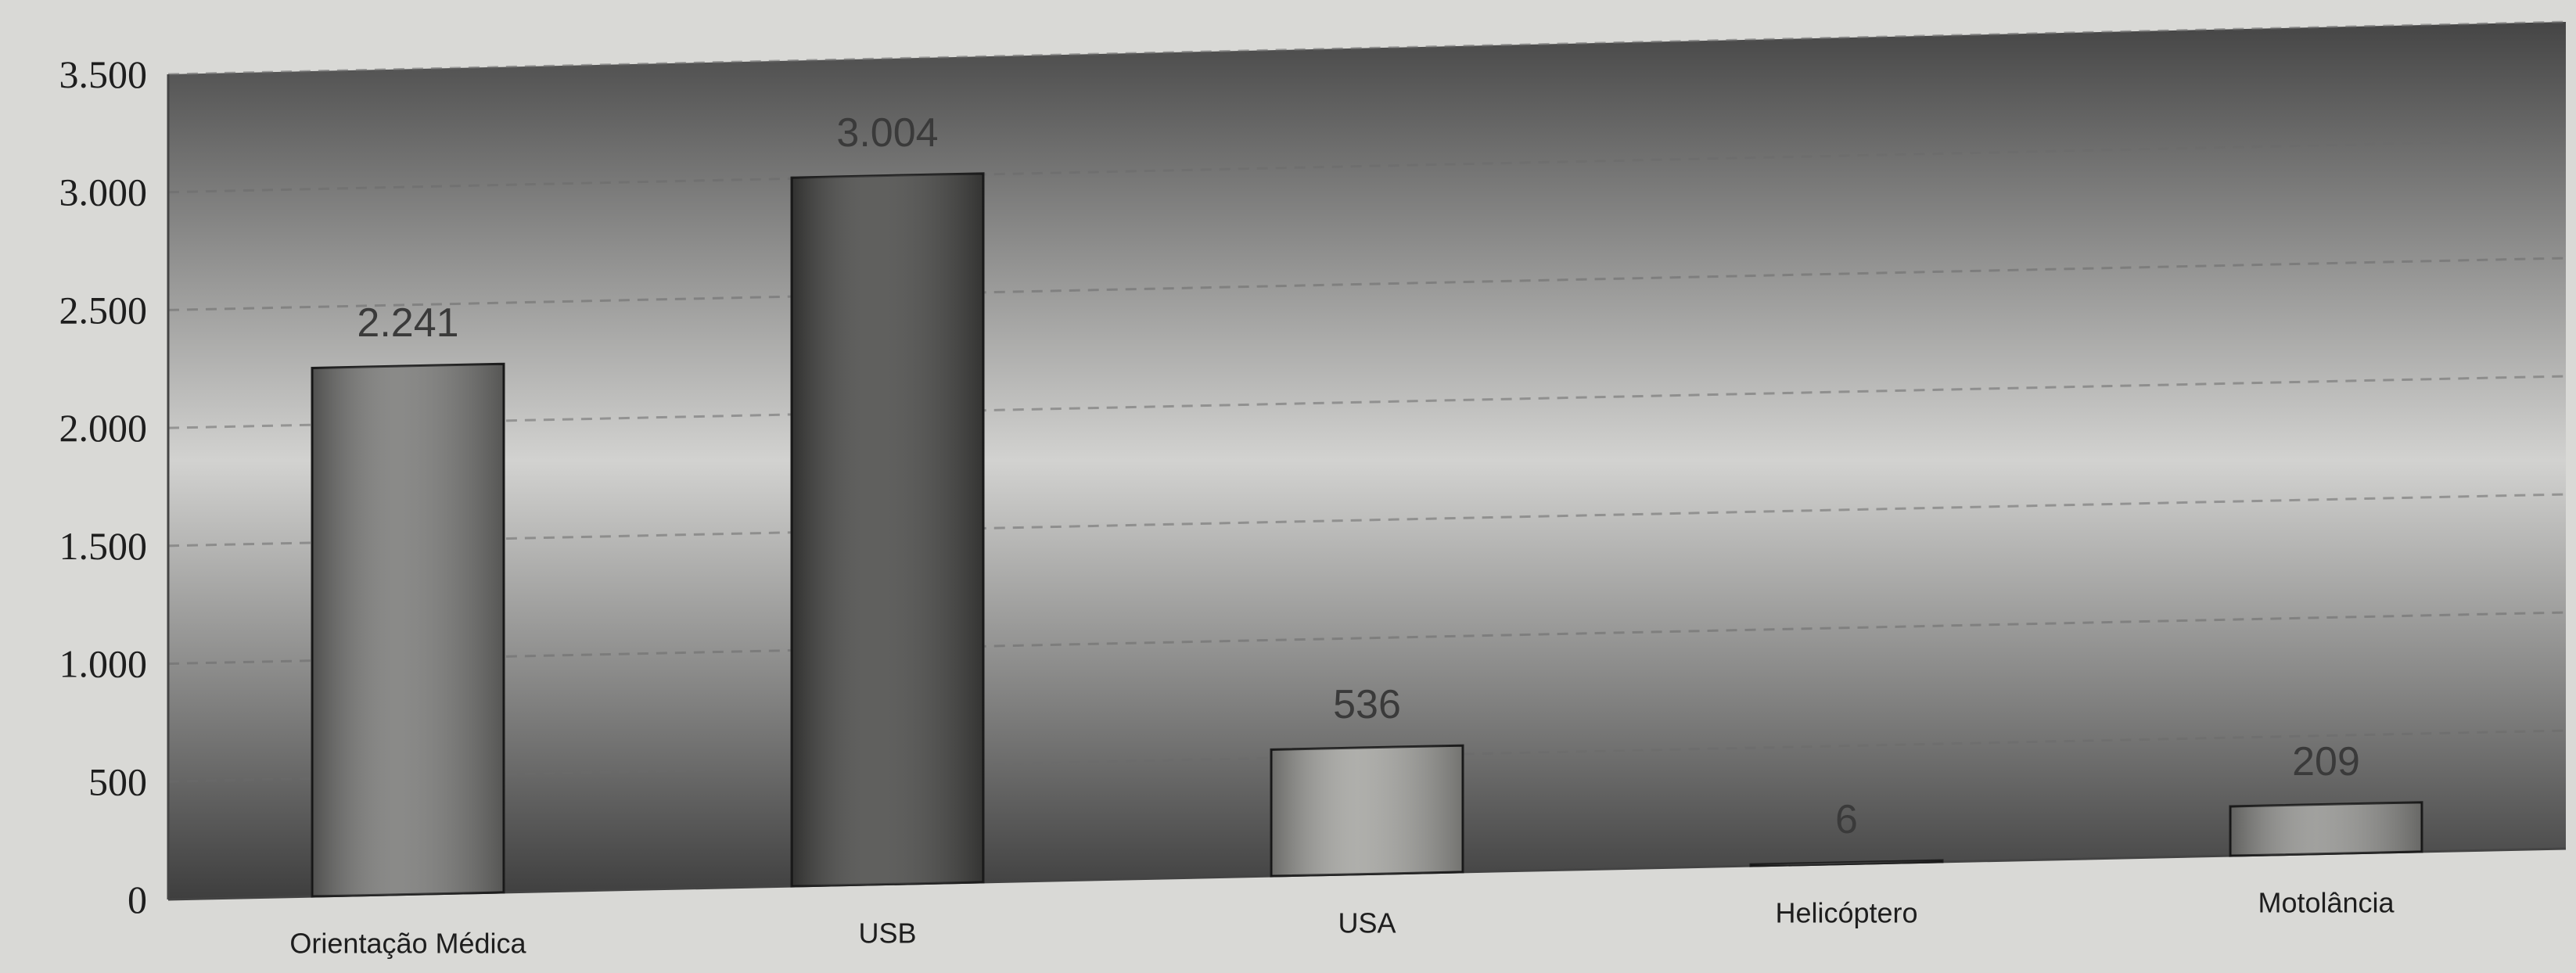 The height and width of the screenshot is (973, 2576). What do you see at coordinates (887, 133) in the screenshot?
I see `data-label: 3.004` at bounding box center [887, 133].